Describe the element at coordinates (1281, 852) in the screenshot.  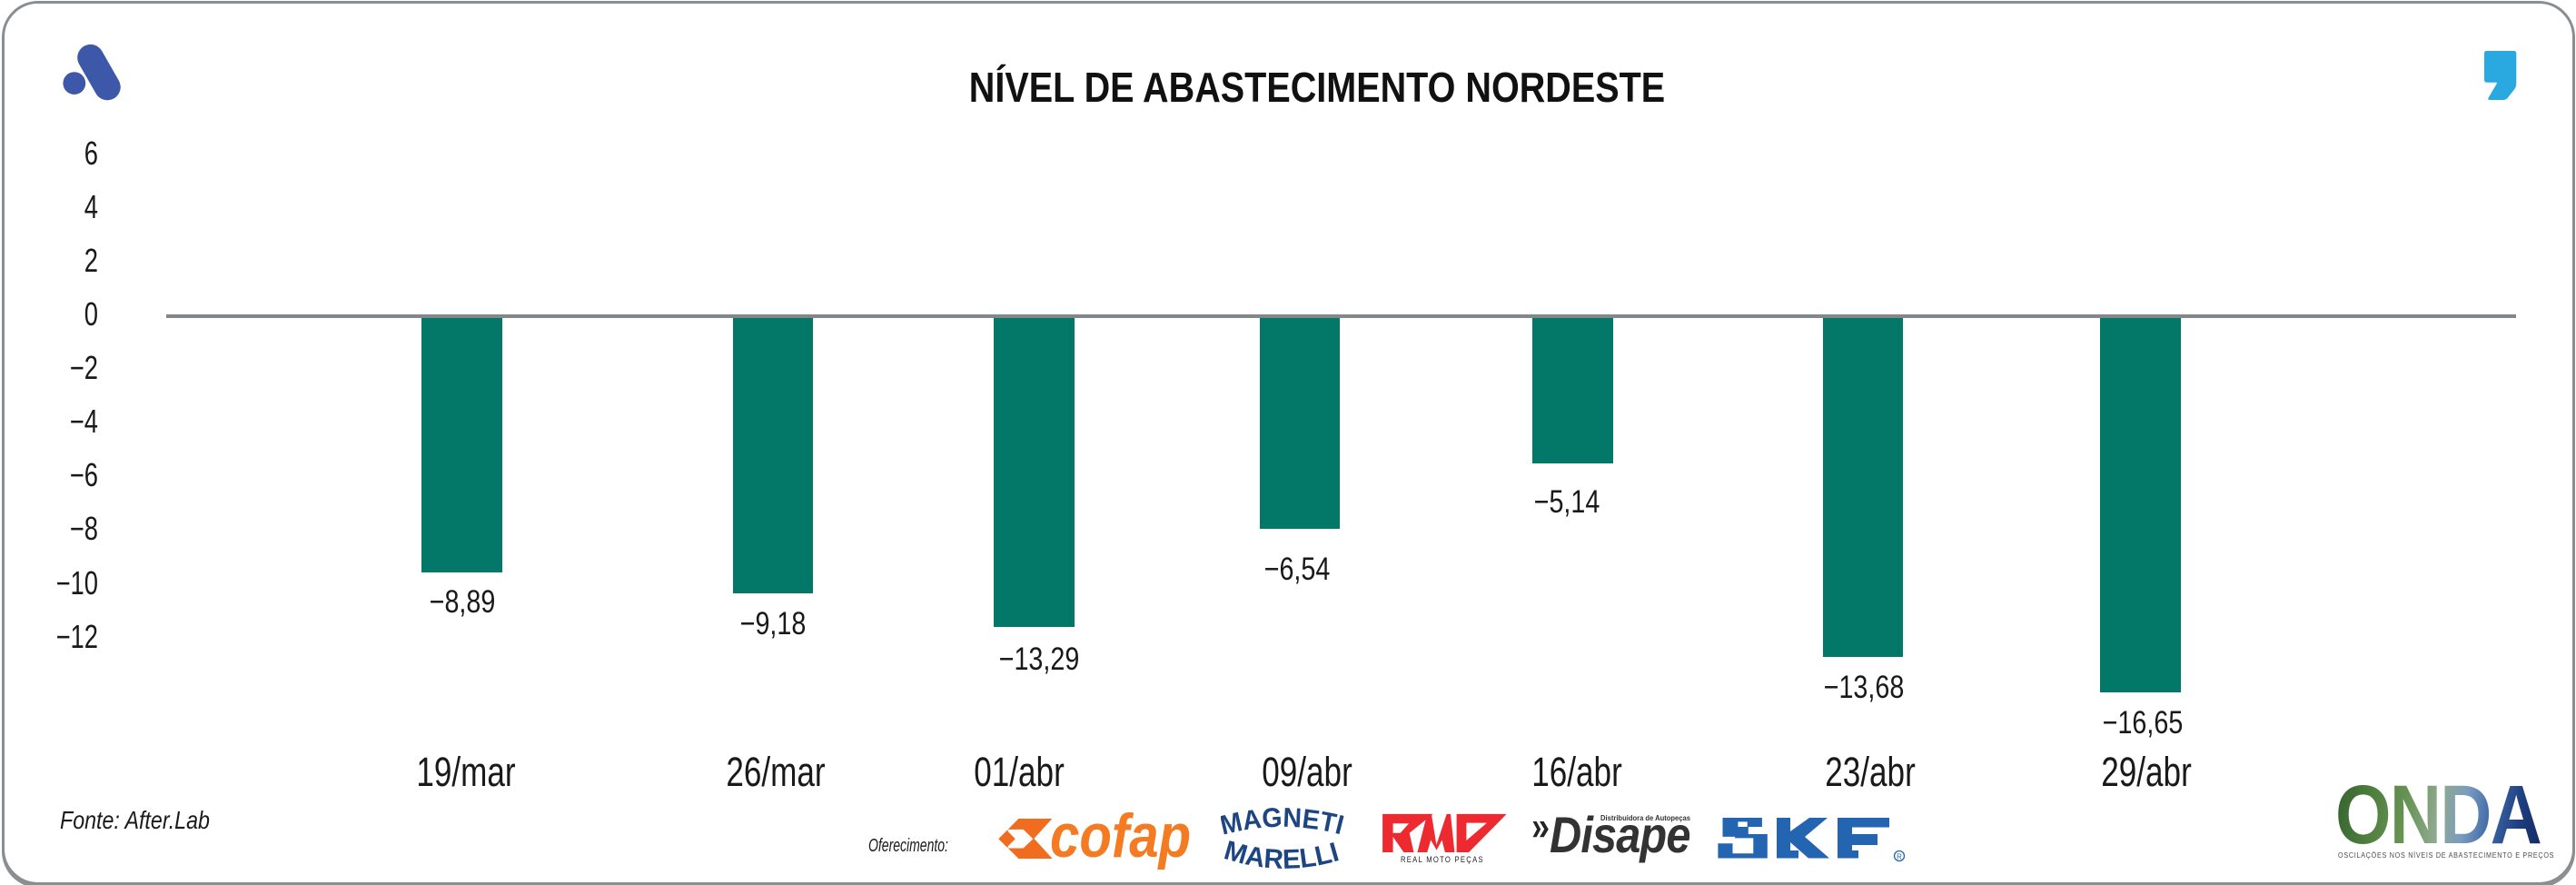
I see `svg-text: MARELLI` at that location.